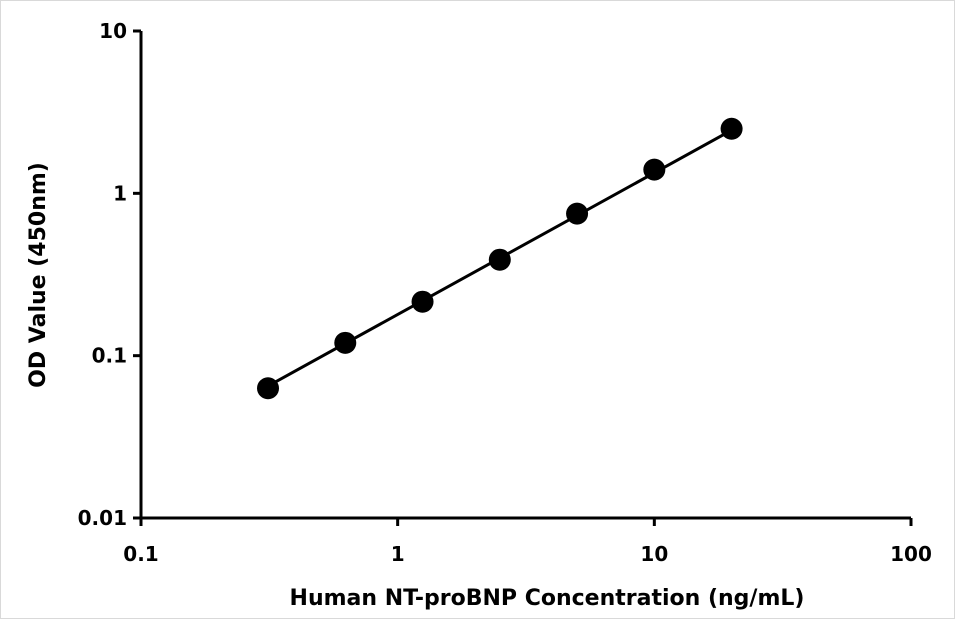  What do you see at coordinates (547, 598) in the screenshot?
I see `x-axis-title: Human NT-proBNP Concentration (ng/mL)` at bounding box center [547, 598].